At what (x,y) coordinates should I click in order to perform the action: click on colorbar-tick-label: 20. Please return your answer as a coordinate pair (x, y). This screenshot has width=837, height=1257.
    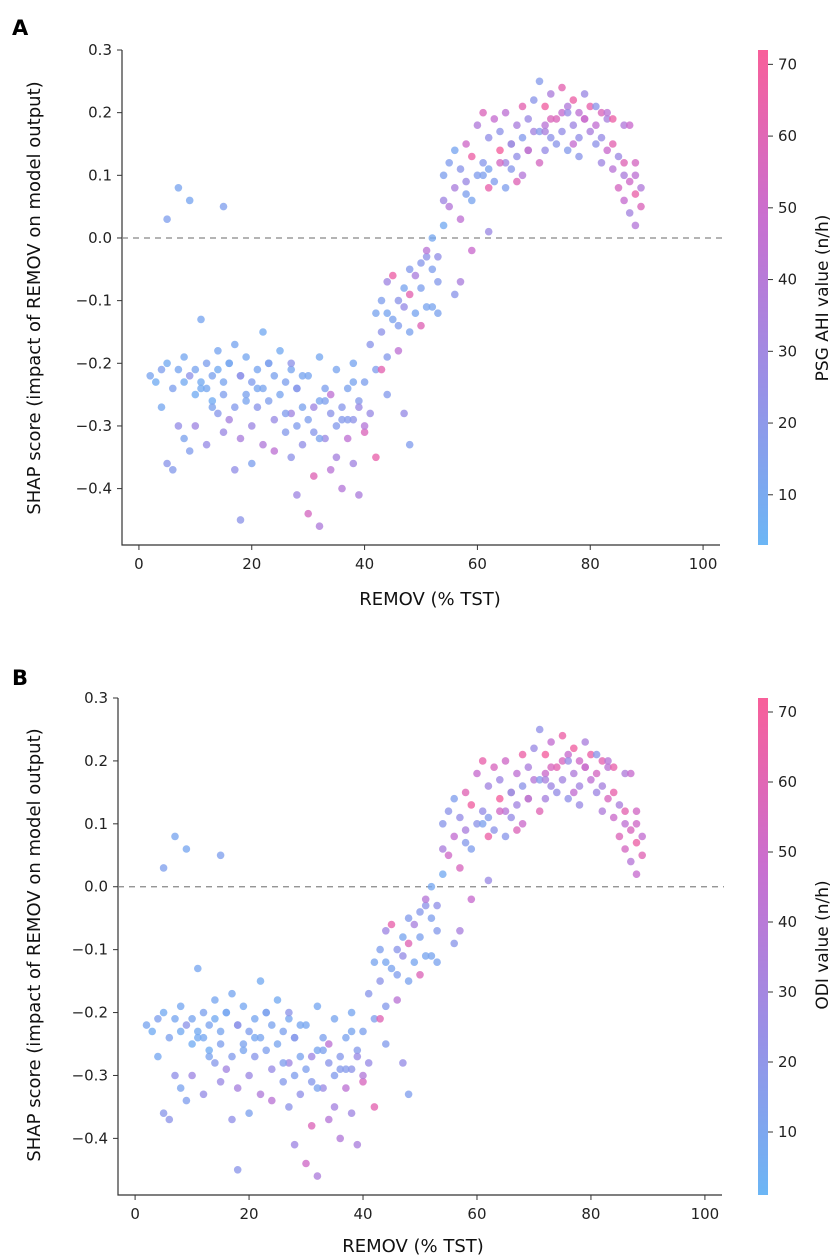
    Looking at the image, I should click on (787, 423).